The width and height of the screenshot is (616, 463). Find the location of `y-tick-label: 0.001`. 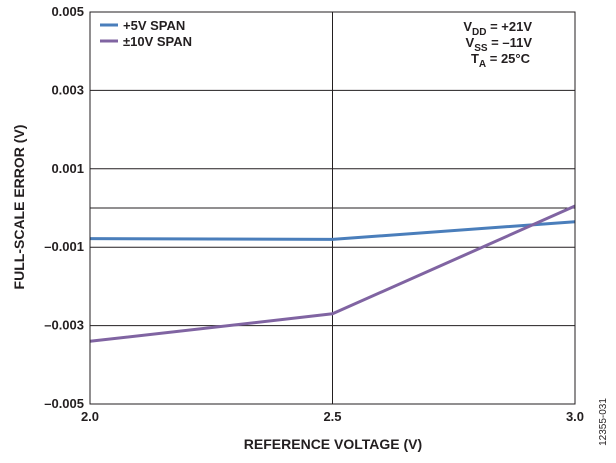

y-tick-label: 0.001 is located at coordinates (67, 168).